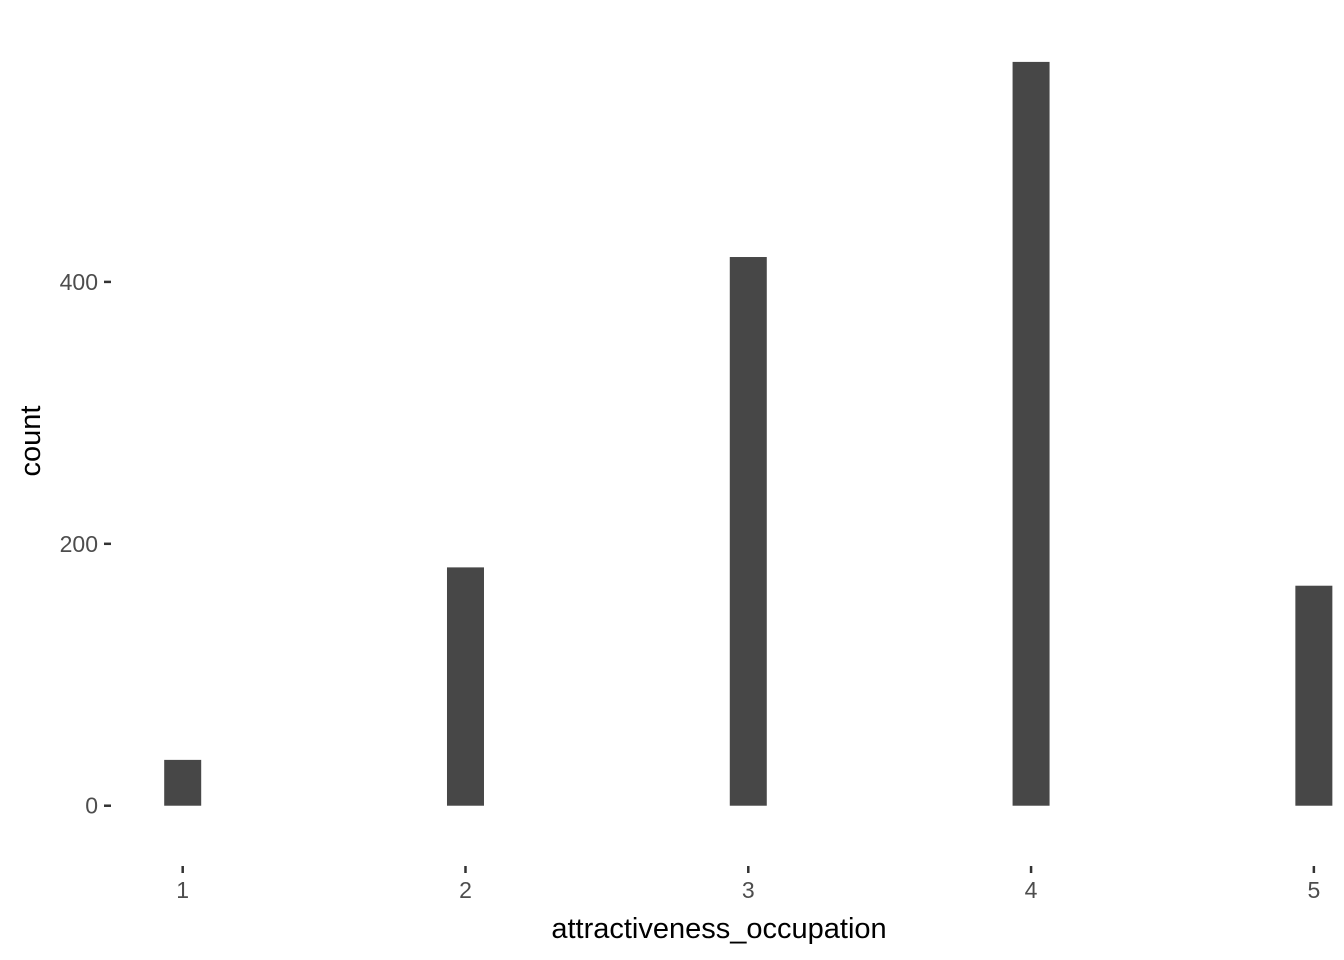  I want to click on y-axis-title: count, so click(31, 441).